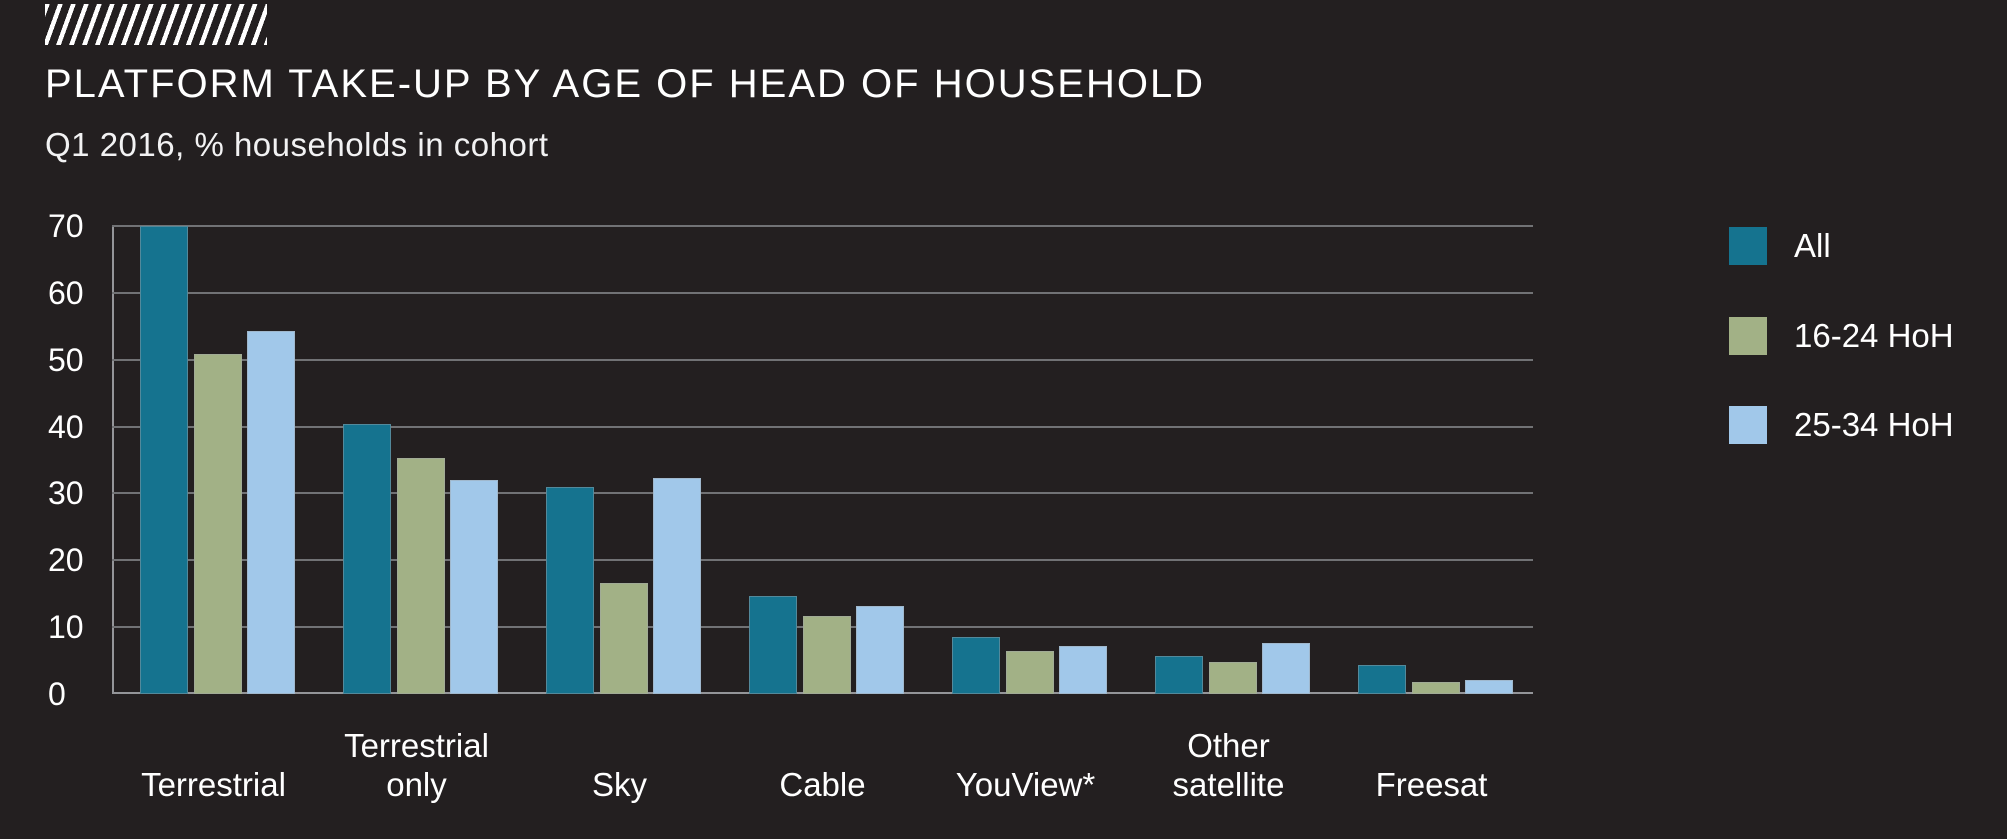 The image size is (2007, 839). I want to click on bar-25-34-hoh-terrestrial, so click(271, 512).